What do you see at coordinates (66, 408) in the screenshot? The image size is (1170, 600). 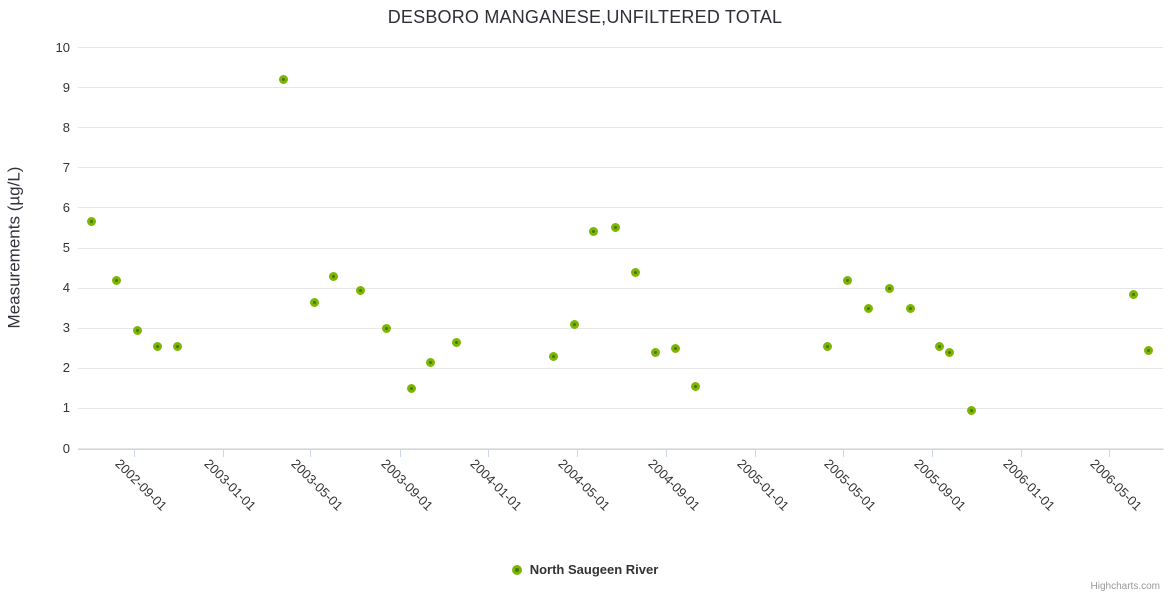 I see `y-axis-label: 1` at bounding box center [66, 408].